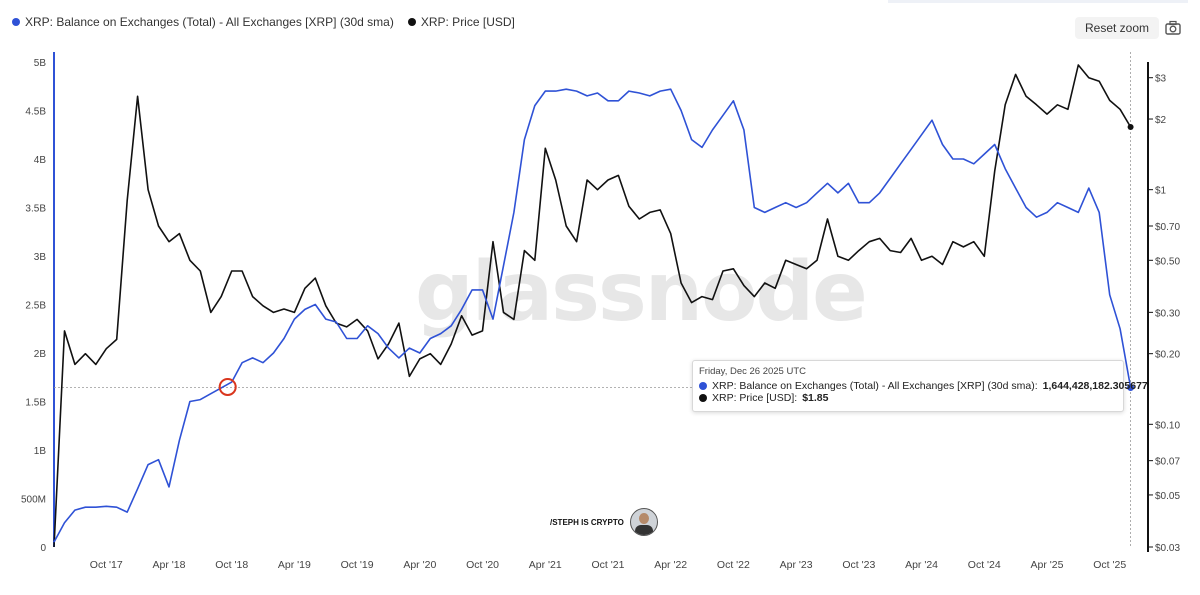 The width and height of the screenshot is (1200, 595). Describe the element at coordinates (16, 22) in the screenshot. I see `legend-dot-balance` at that location.